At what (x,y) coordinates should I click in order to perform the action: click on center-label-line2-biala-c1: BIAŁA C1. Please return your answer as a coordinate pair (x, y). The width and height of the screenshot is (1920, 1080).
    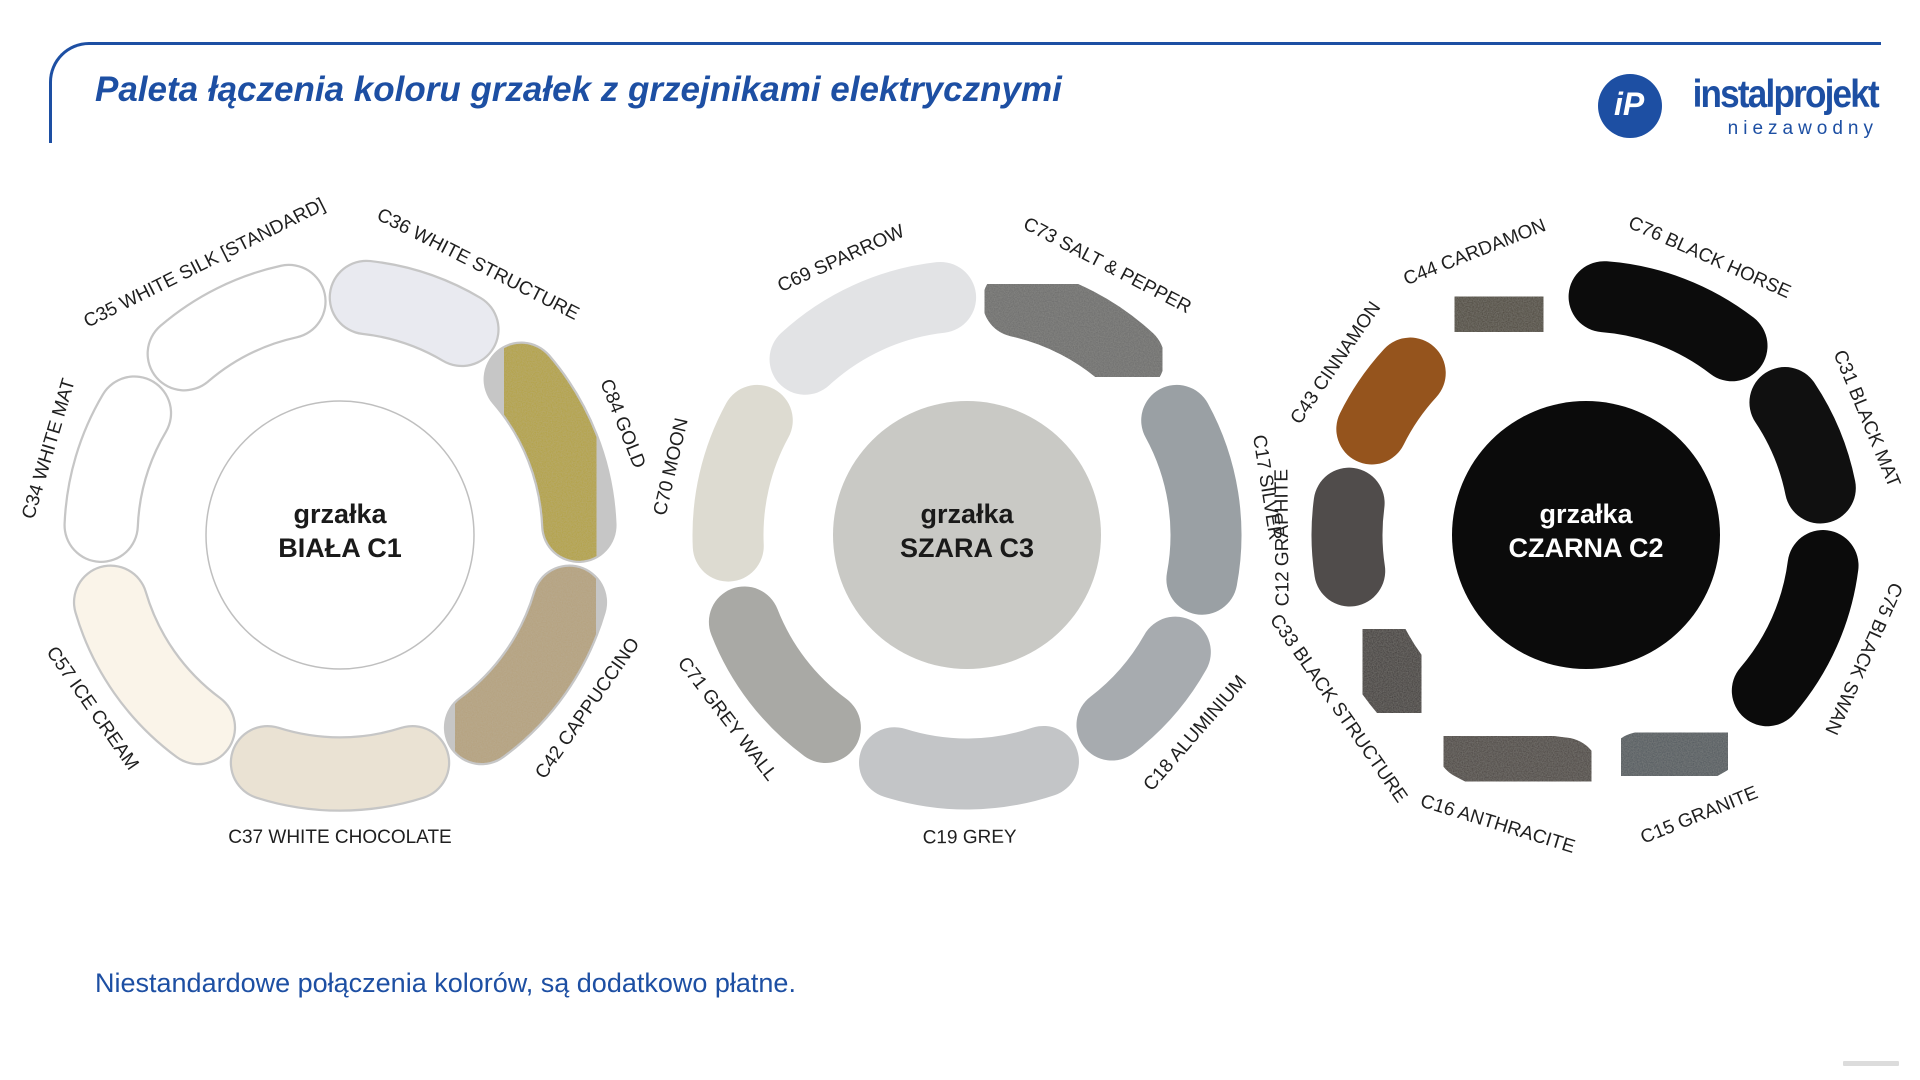
    Looking at the image, I should click on (340, 548).